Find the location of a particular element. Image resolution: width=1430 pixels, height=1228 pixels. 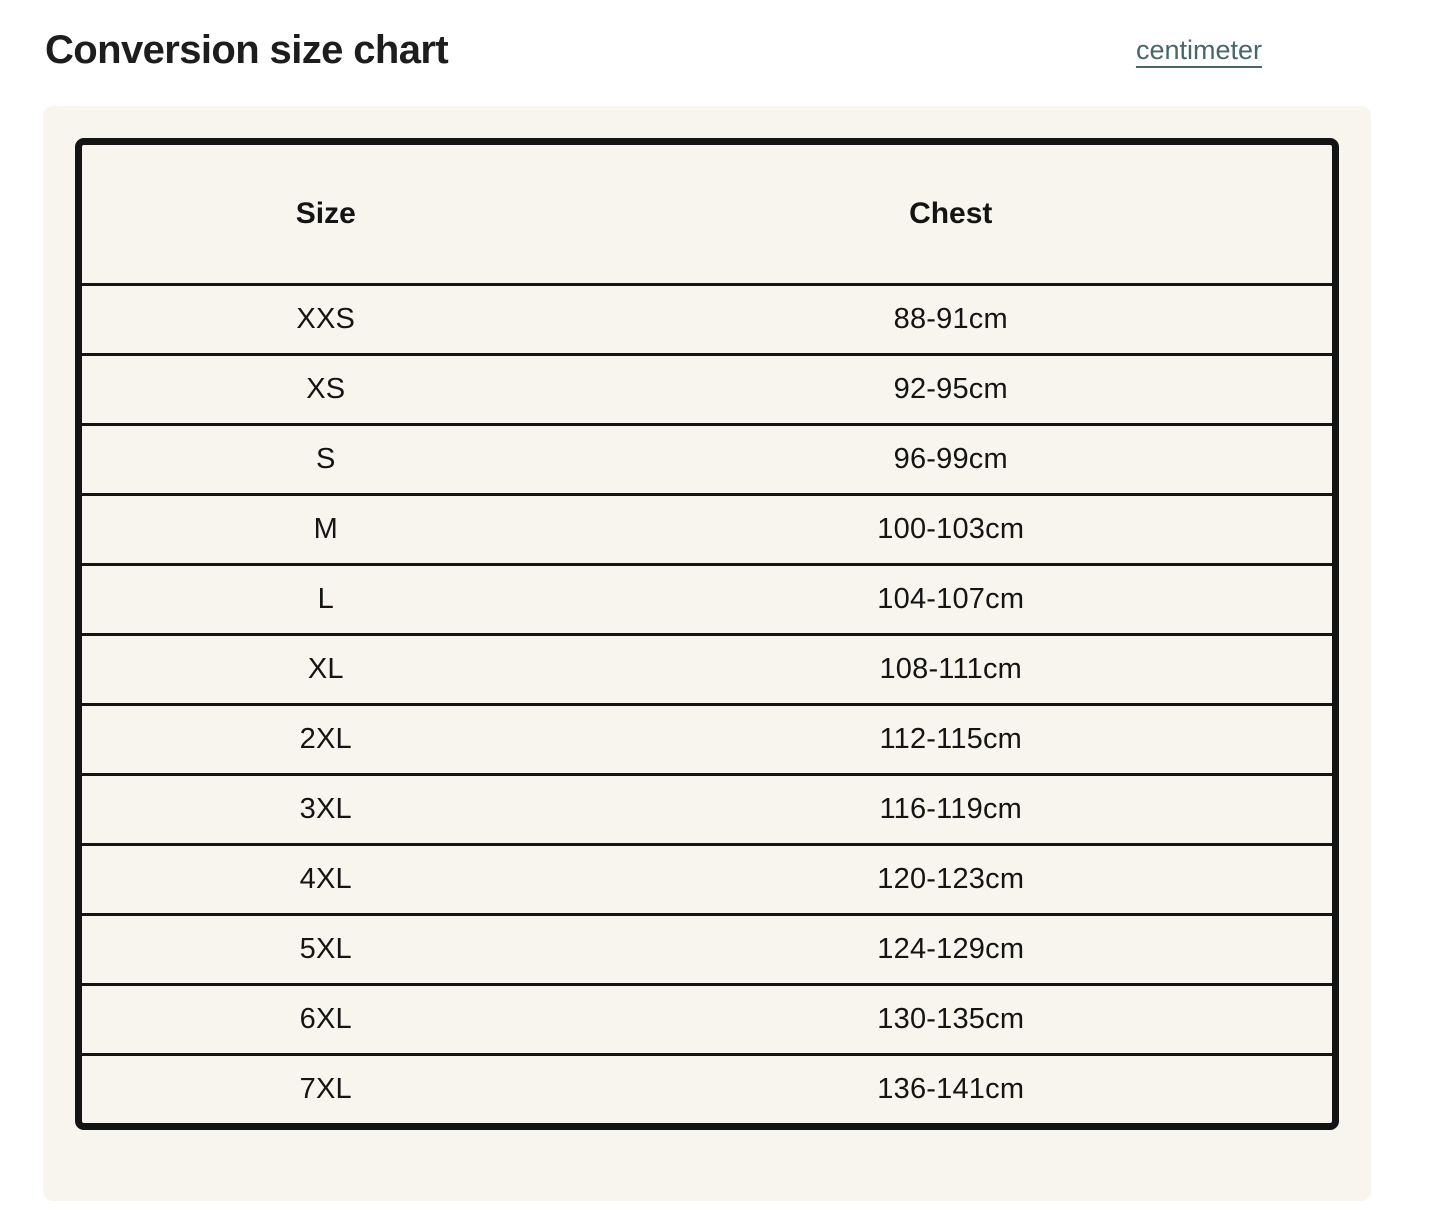

table-row: 6XL 130-135cm is located at coordinates (707, 1018).